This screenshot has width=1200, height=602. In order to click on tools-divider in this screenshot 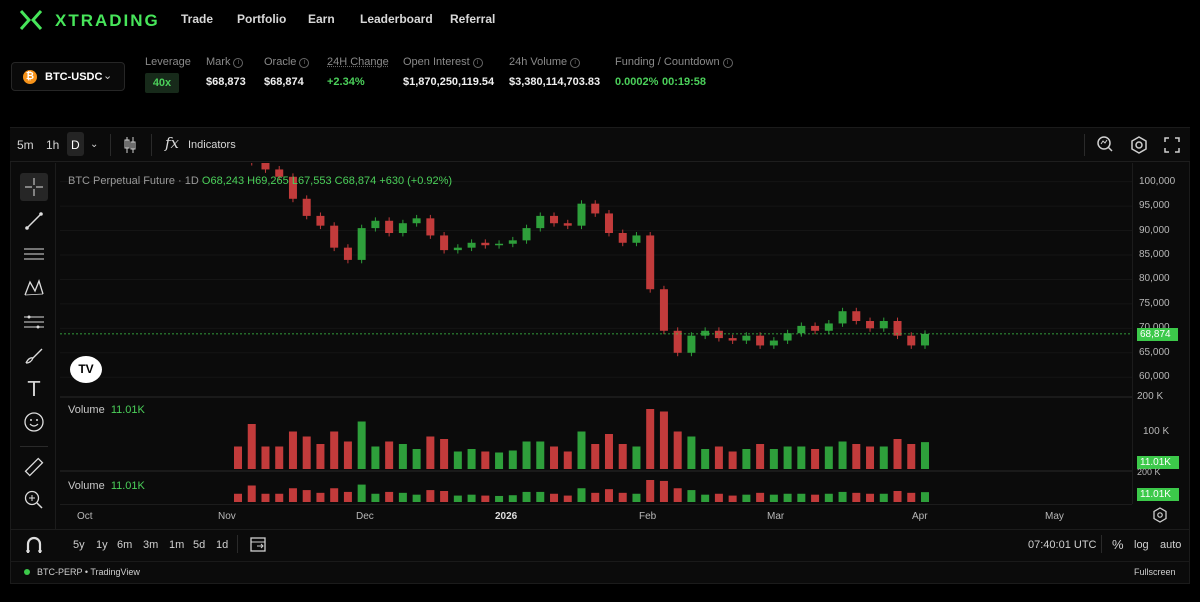, I will do `click(34, 446)`.